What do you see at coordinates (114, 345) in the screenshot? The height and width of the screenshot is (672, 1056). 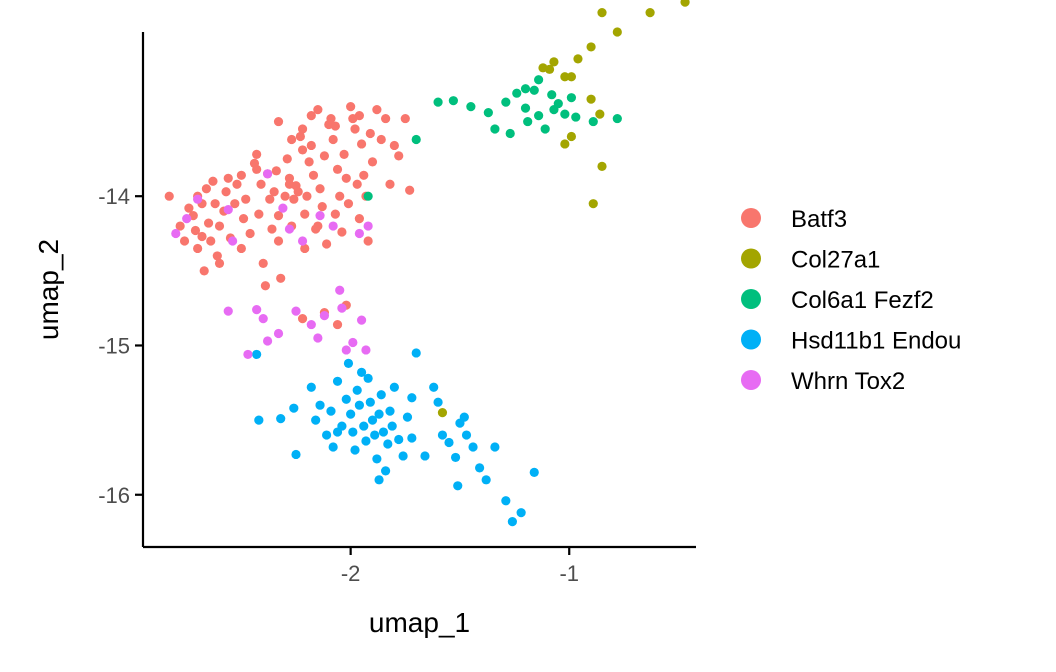 I see `y-tick-label: -15` at bounding box center [114, 345].